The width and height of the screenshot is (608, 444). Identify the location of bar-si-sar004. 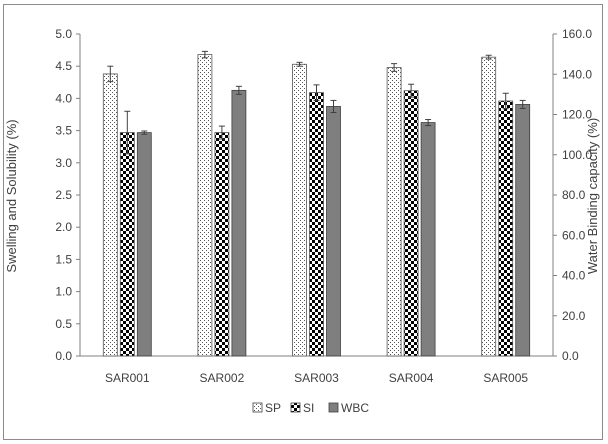
(411, 223).